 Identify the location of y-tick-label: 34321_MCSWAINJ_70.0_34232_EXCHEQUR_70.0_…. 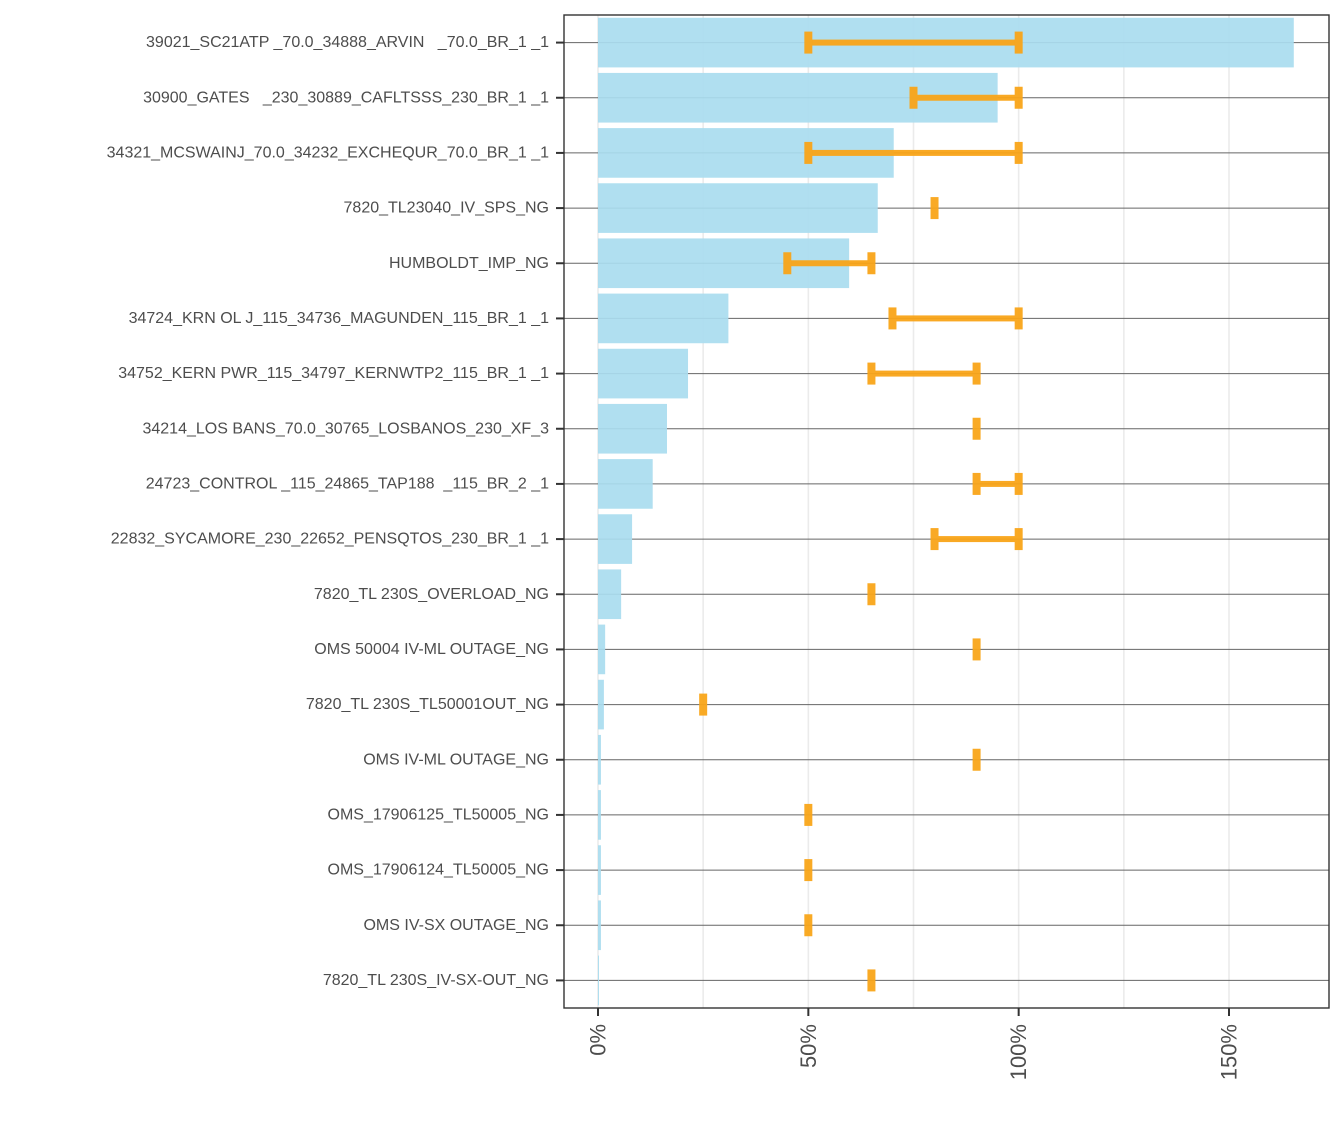
(328, 152).